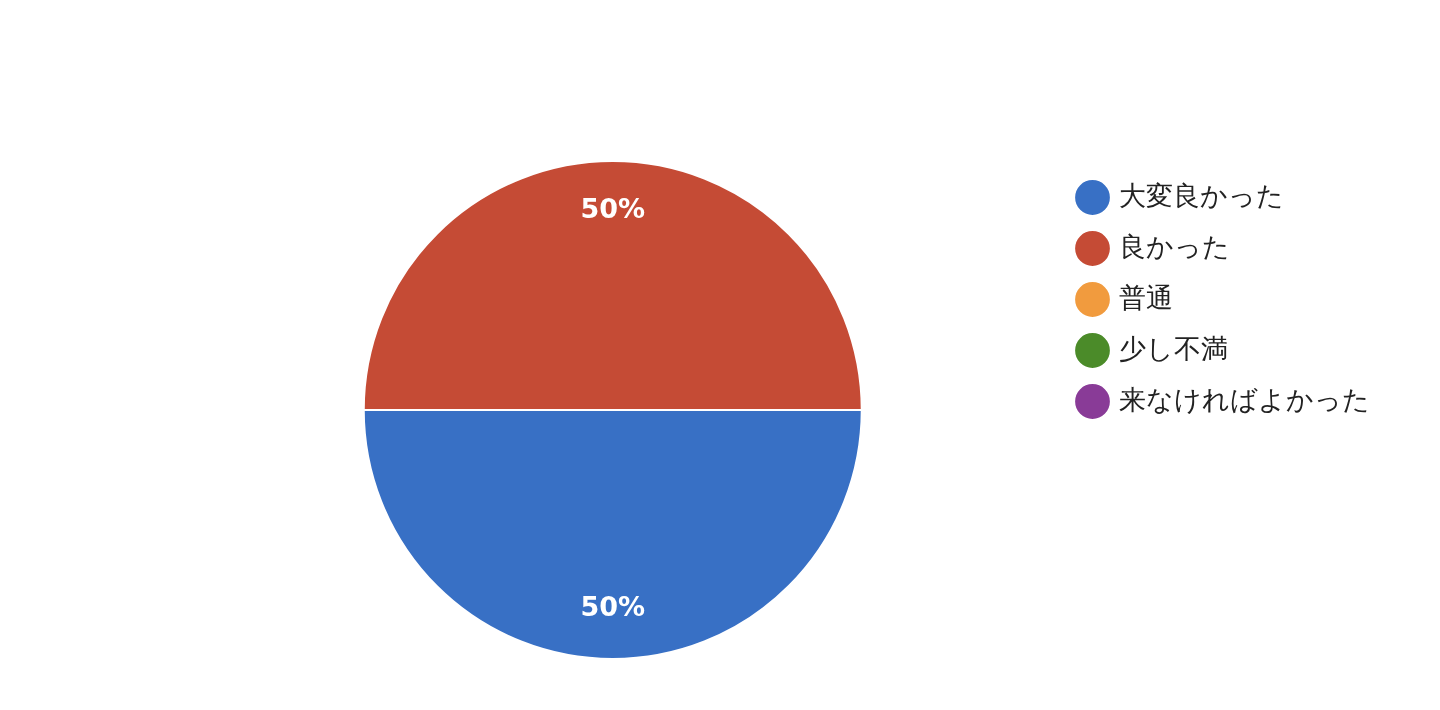  Describe the element at coordinates (1174, 246) in the screenshot. I see `legend-label: 良かった` at that location.